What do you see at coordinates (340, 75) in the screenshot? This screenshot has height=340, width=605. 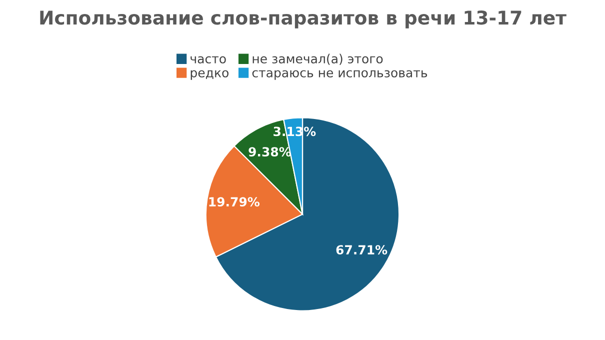 I see `legend-label: стараюсь не использовать` at bounding box center [340, 75].